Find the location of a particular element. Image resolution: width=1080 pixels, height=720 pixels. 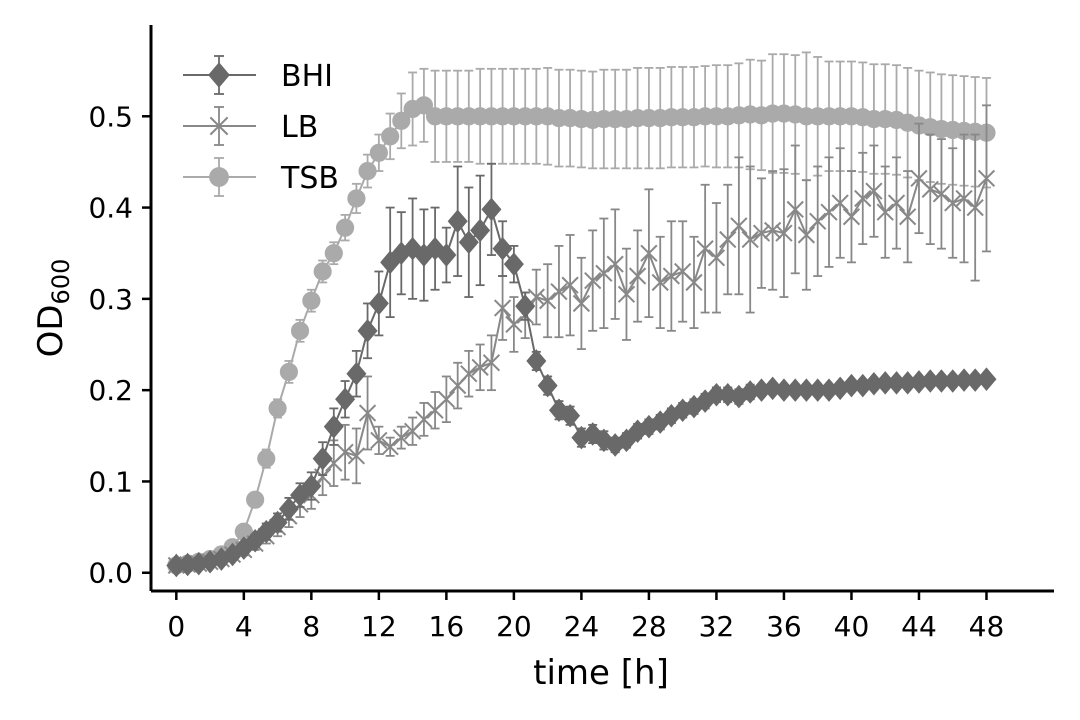

x-tick-label: 44 is located at coordinates (919, 626).